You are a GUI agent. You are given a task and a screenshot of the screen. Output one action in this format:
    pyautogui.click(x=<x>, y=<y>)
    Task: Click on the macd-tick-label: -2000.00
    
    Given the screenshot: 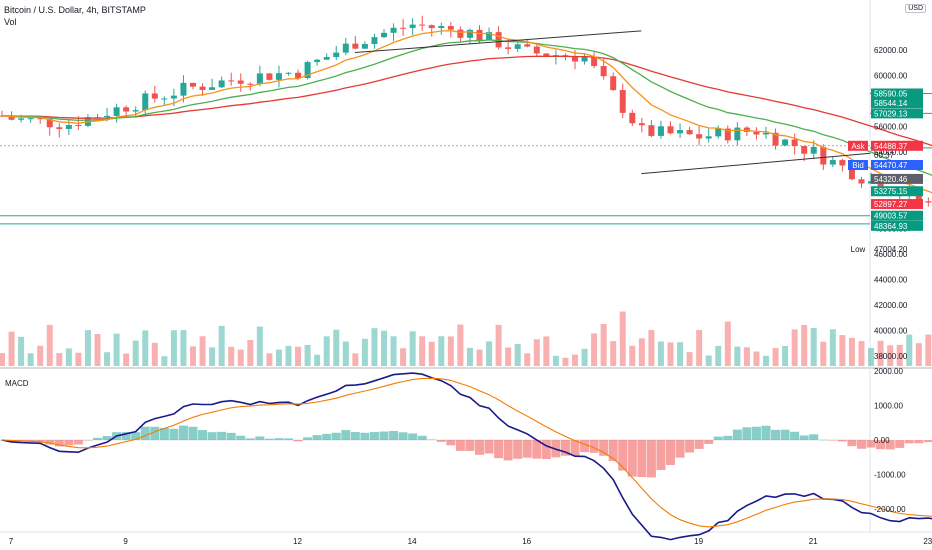 What is the action you would take?
    pyautogui.click(x=890, y=509)
    